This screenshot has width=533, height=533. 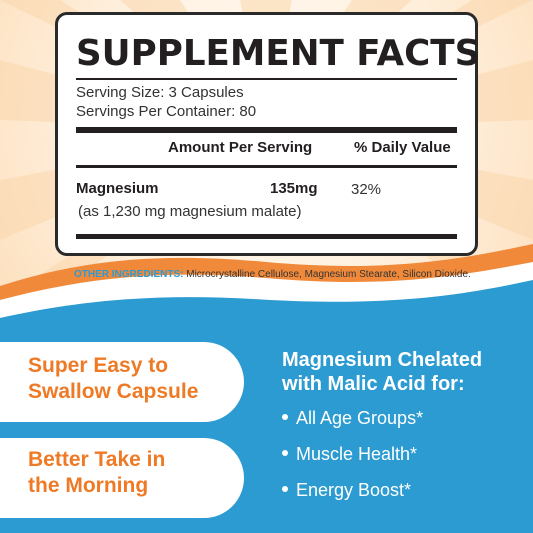 What do you see at coordinates (266, 236) in the screenshot?
I see `thick-rule-bottom` at bounding box center [266, 236].